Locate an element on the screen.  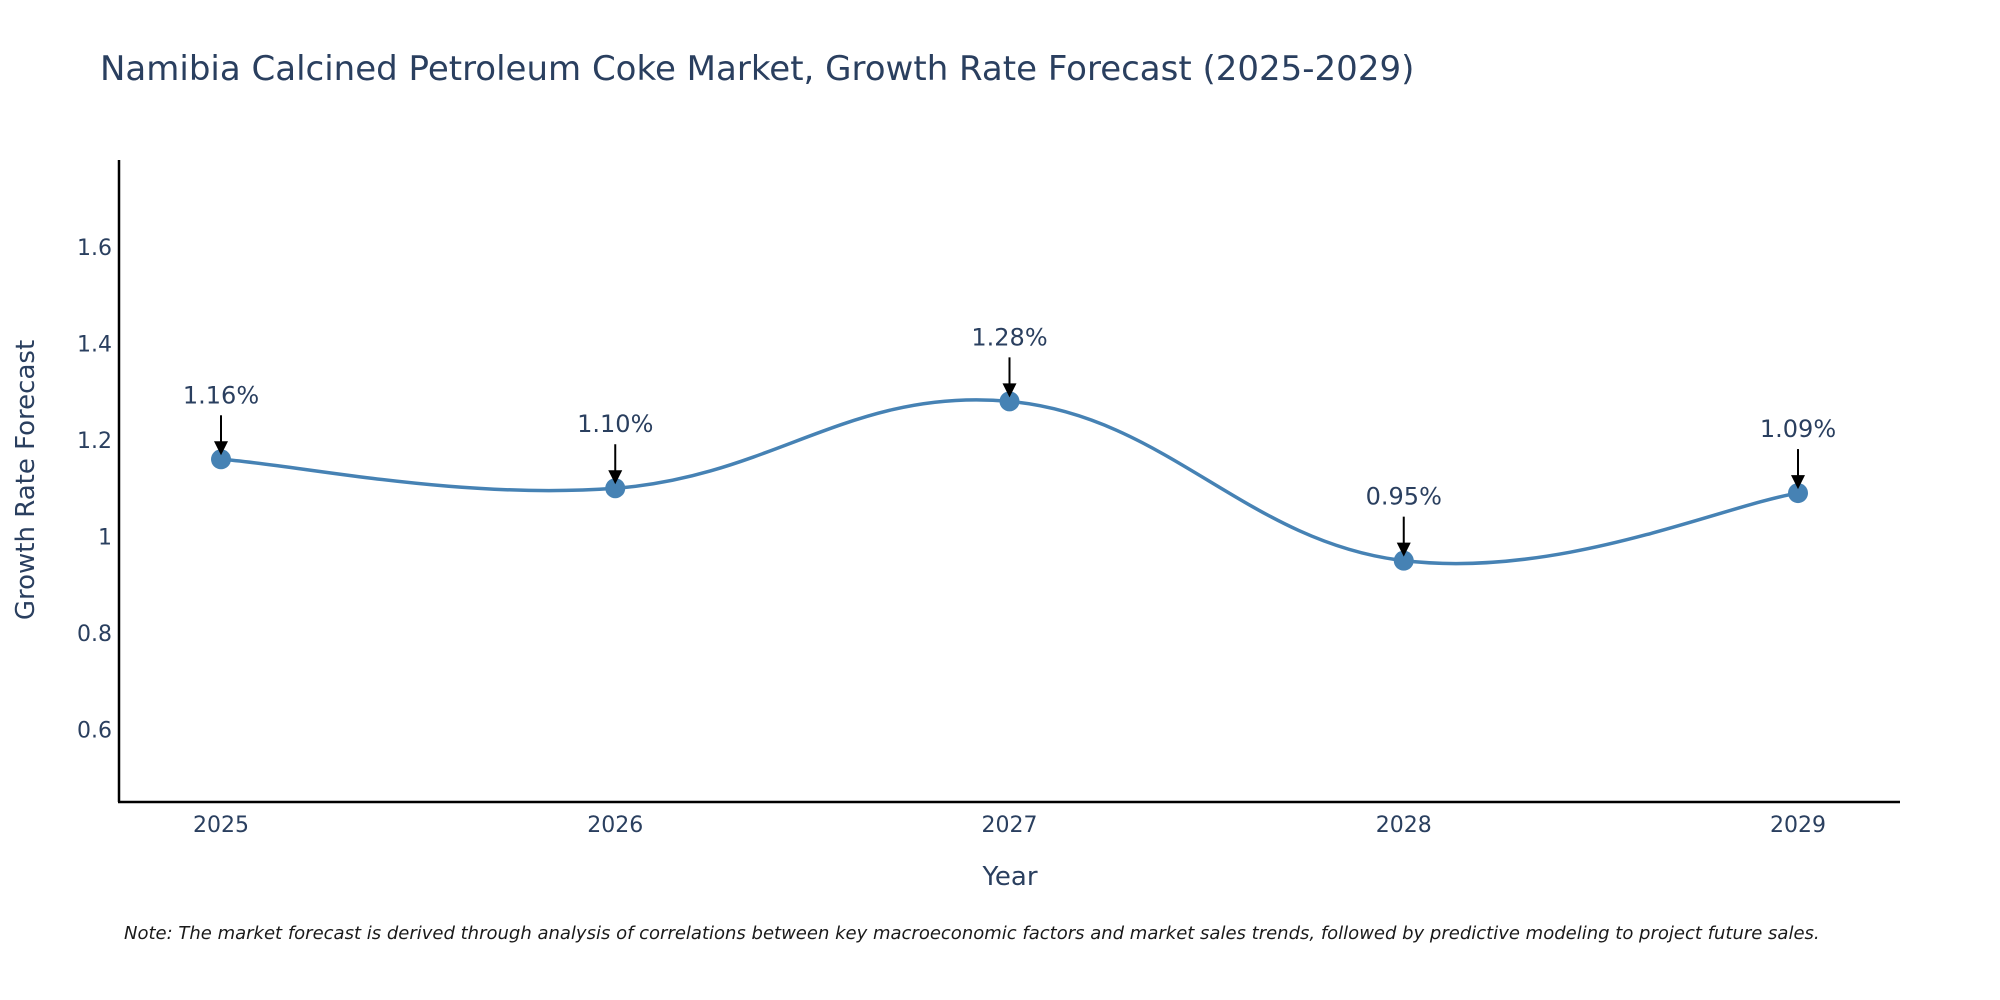
y-tick-label: 1.6 is located at coordinates (94, 248).